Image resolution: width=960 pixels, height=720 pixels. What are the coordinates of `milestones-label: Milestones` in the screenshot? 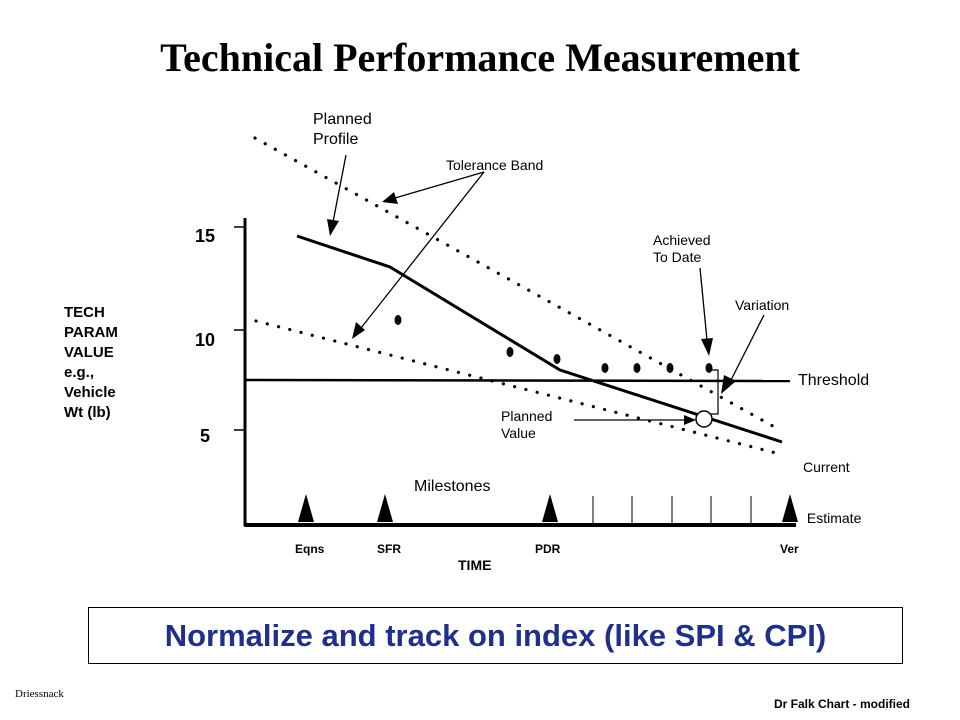 It's located at (452, 486).